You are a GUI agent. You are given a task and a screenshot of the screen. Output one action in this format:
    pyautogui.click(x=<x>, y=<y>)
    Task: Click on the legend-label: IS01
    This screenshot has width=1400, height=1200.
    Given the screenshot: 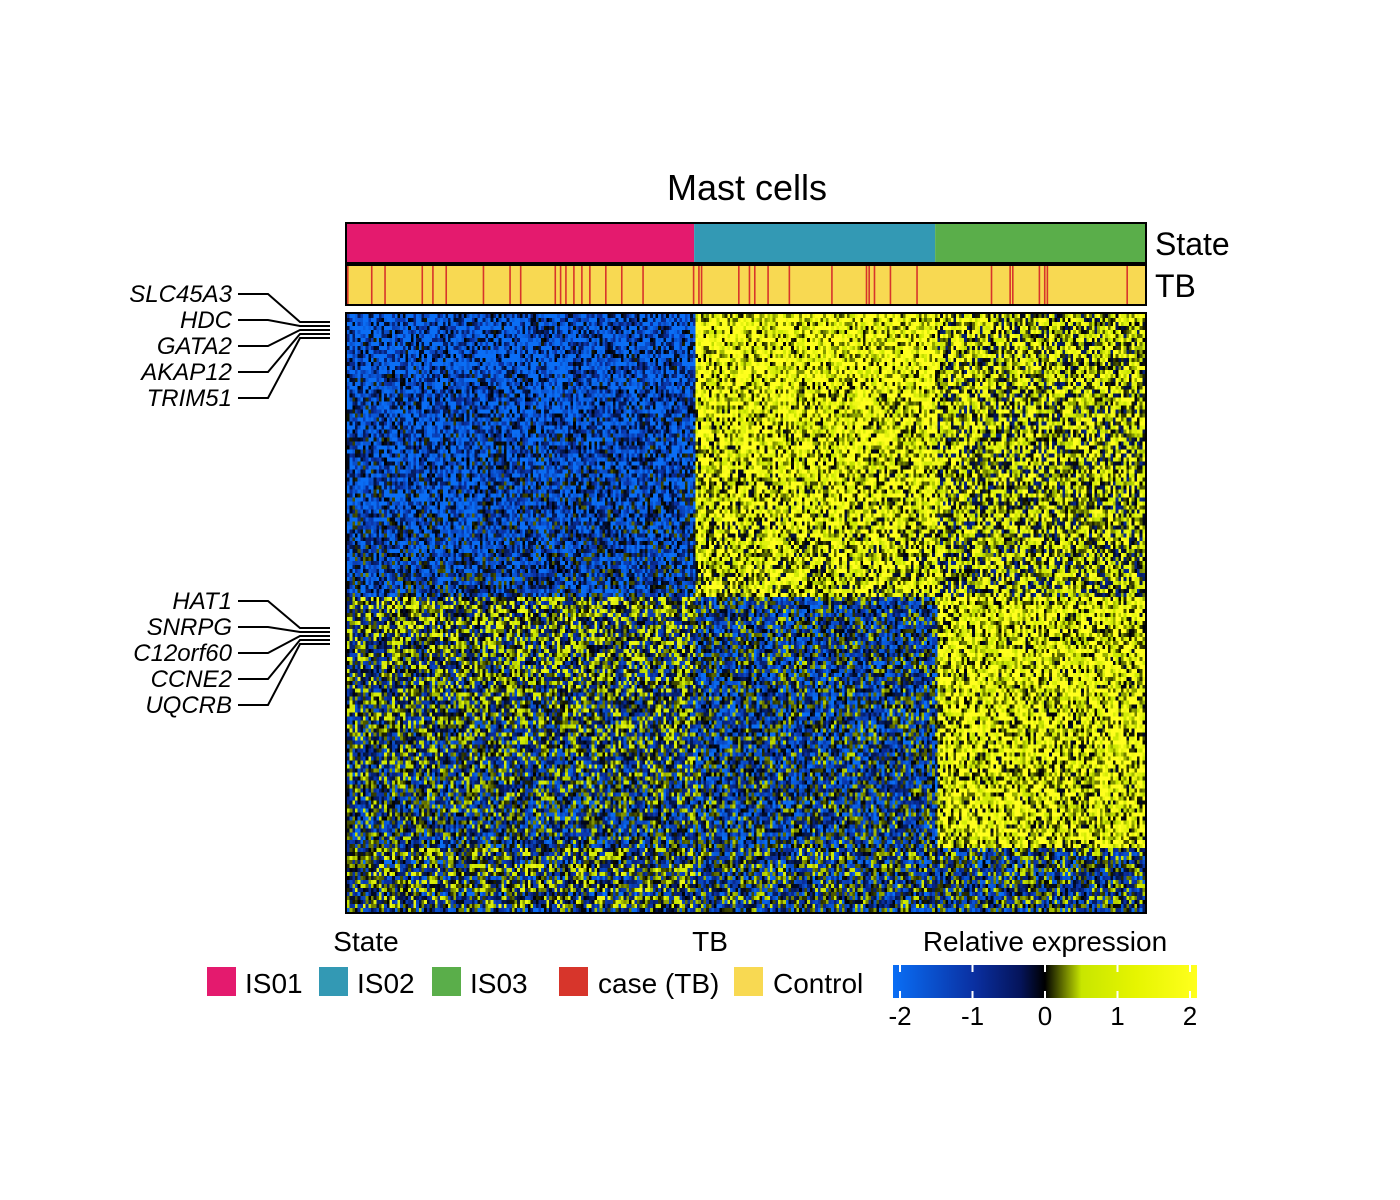 What is the action you would take?
    pyautogui.click(x=274, y=983)
    